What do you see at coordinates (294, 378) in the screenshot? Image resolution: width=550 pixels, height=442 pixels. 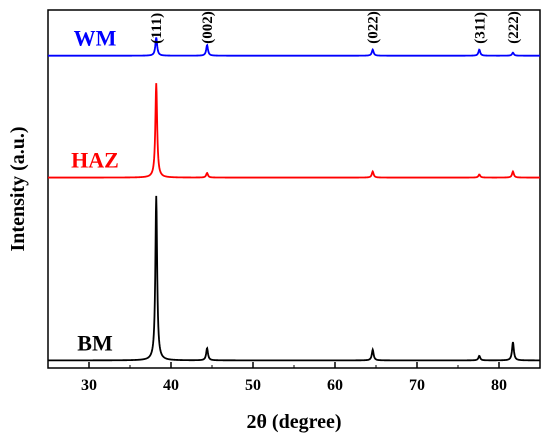 I see `x-ticks: 30 40 50 60 70 80` at bounding box center [294, 378].